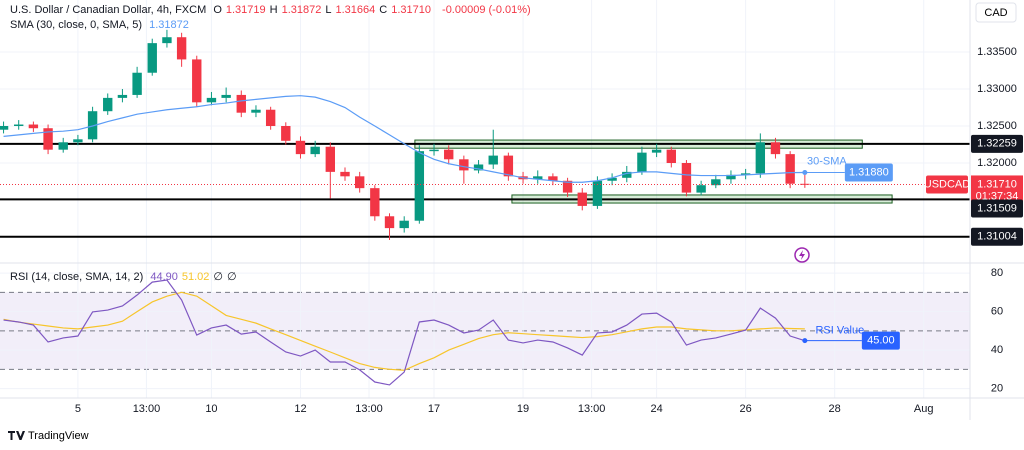  I want to click on ohlc-key: C, so click(383, 10).